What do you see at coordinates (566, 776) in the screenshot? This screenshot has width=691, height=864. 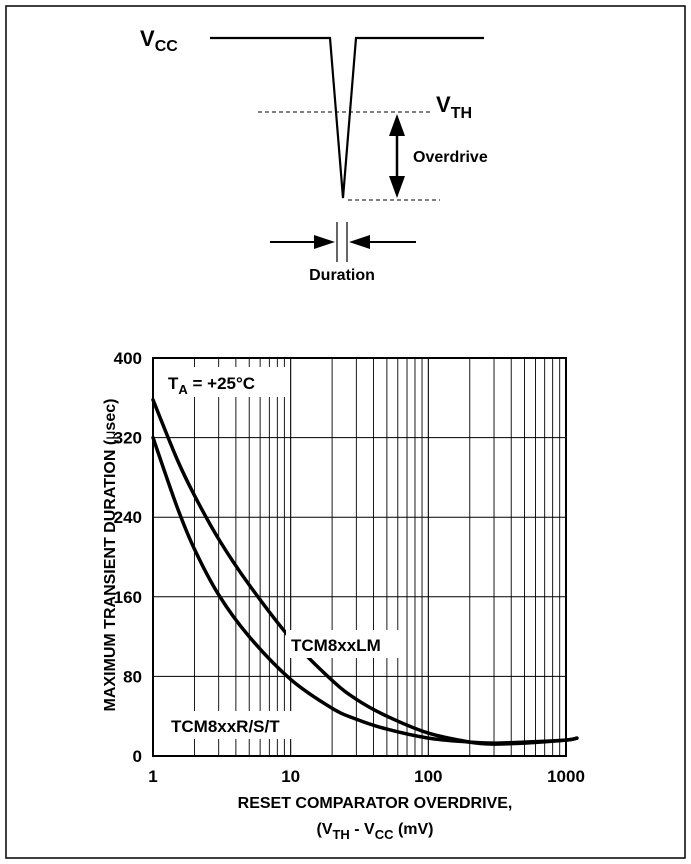 I see `x-tick-label: 1000` at bounding box center [566, 776].